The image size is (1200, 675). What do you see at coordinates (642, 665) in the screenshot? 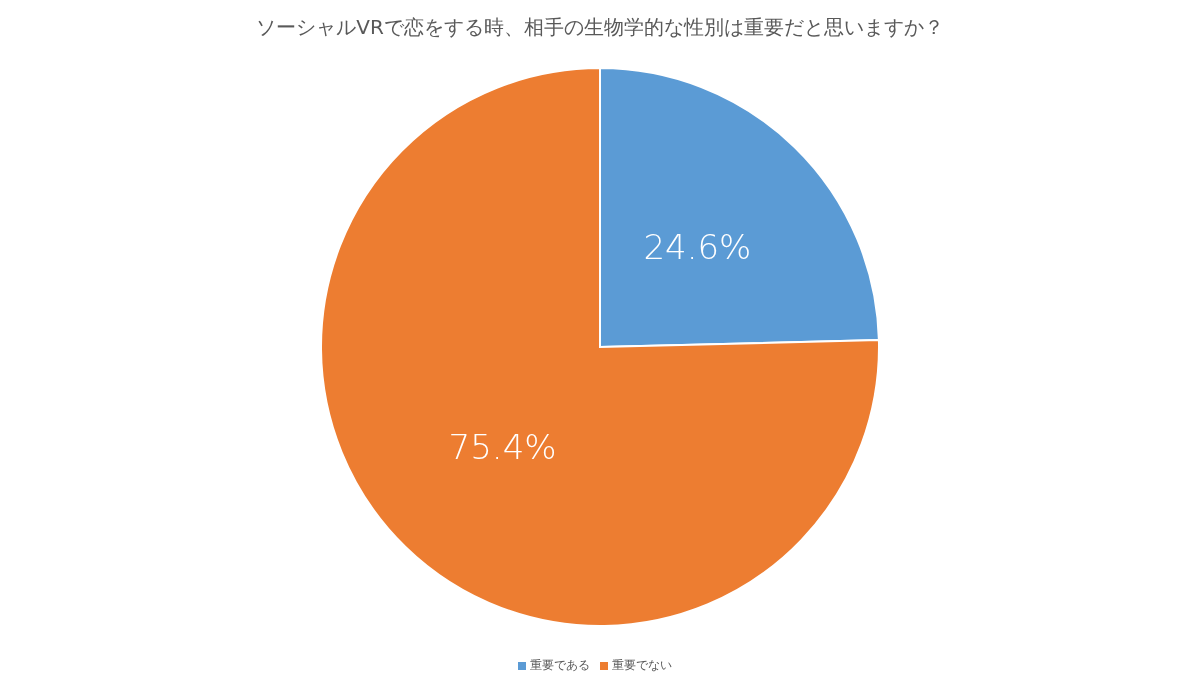
I see `legend-label: 重要でない` at bounding box center [642, 665].